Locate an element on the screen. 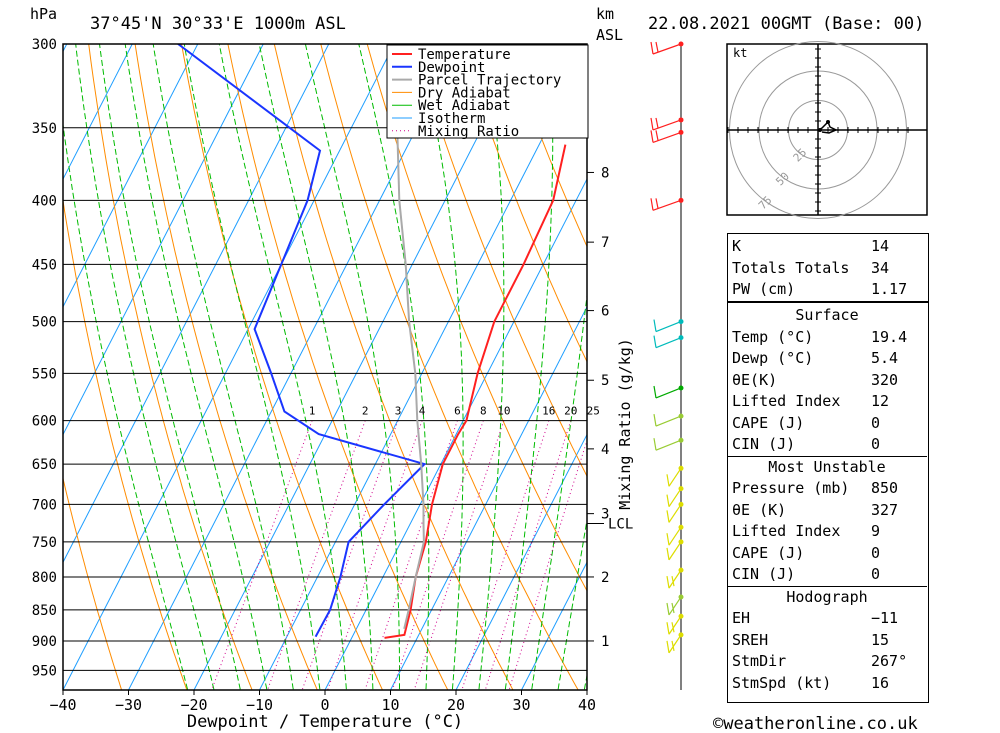 This screenshot has height=733, width=1000. most-unstable-row: θE (K) 327 is located at coordinates (827, 511).